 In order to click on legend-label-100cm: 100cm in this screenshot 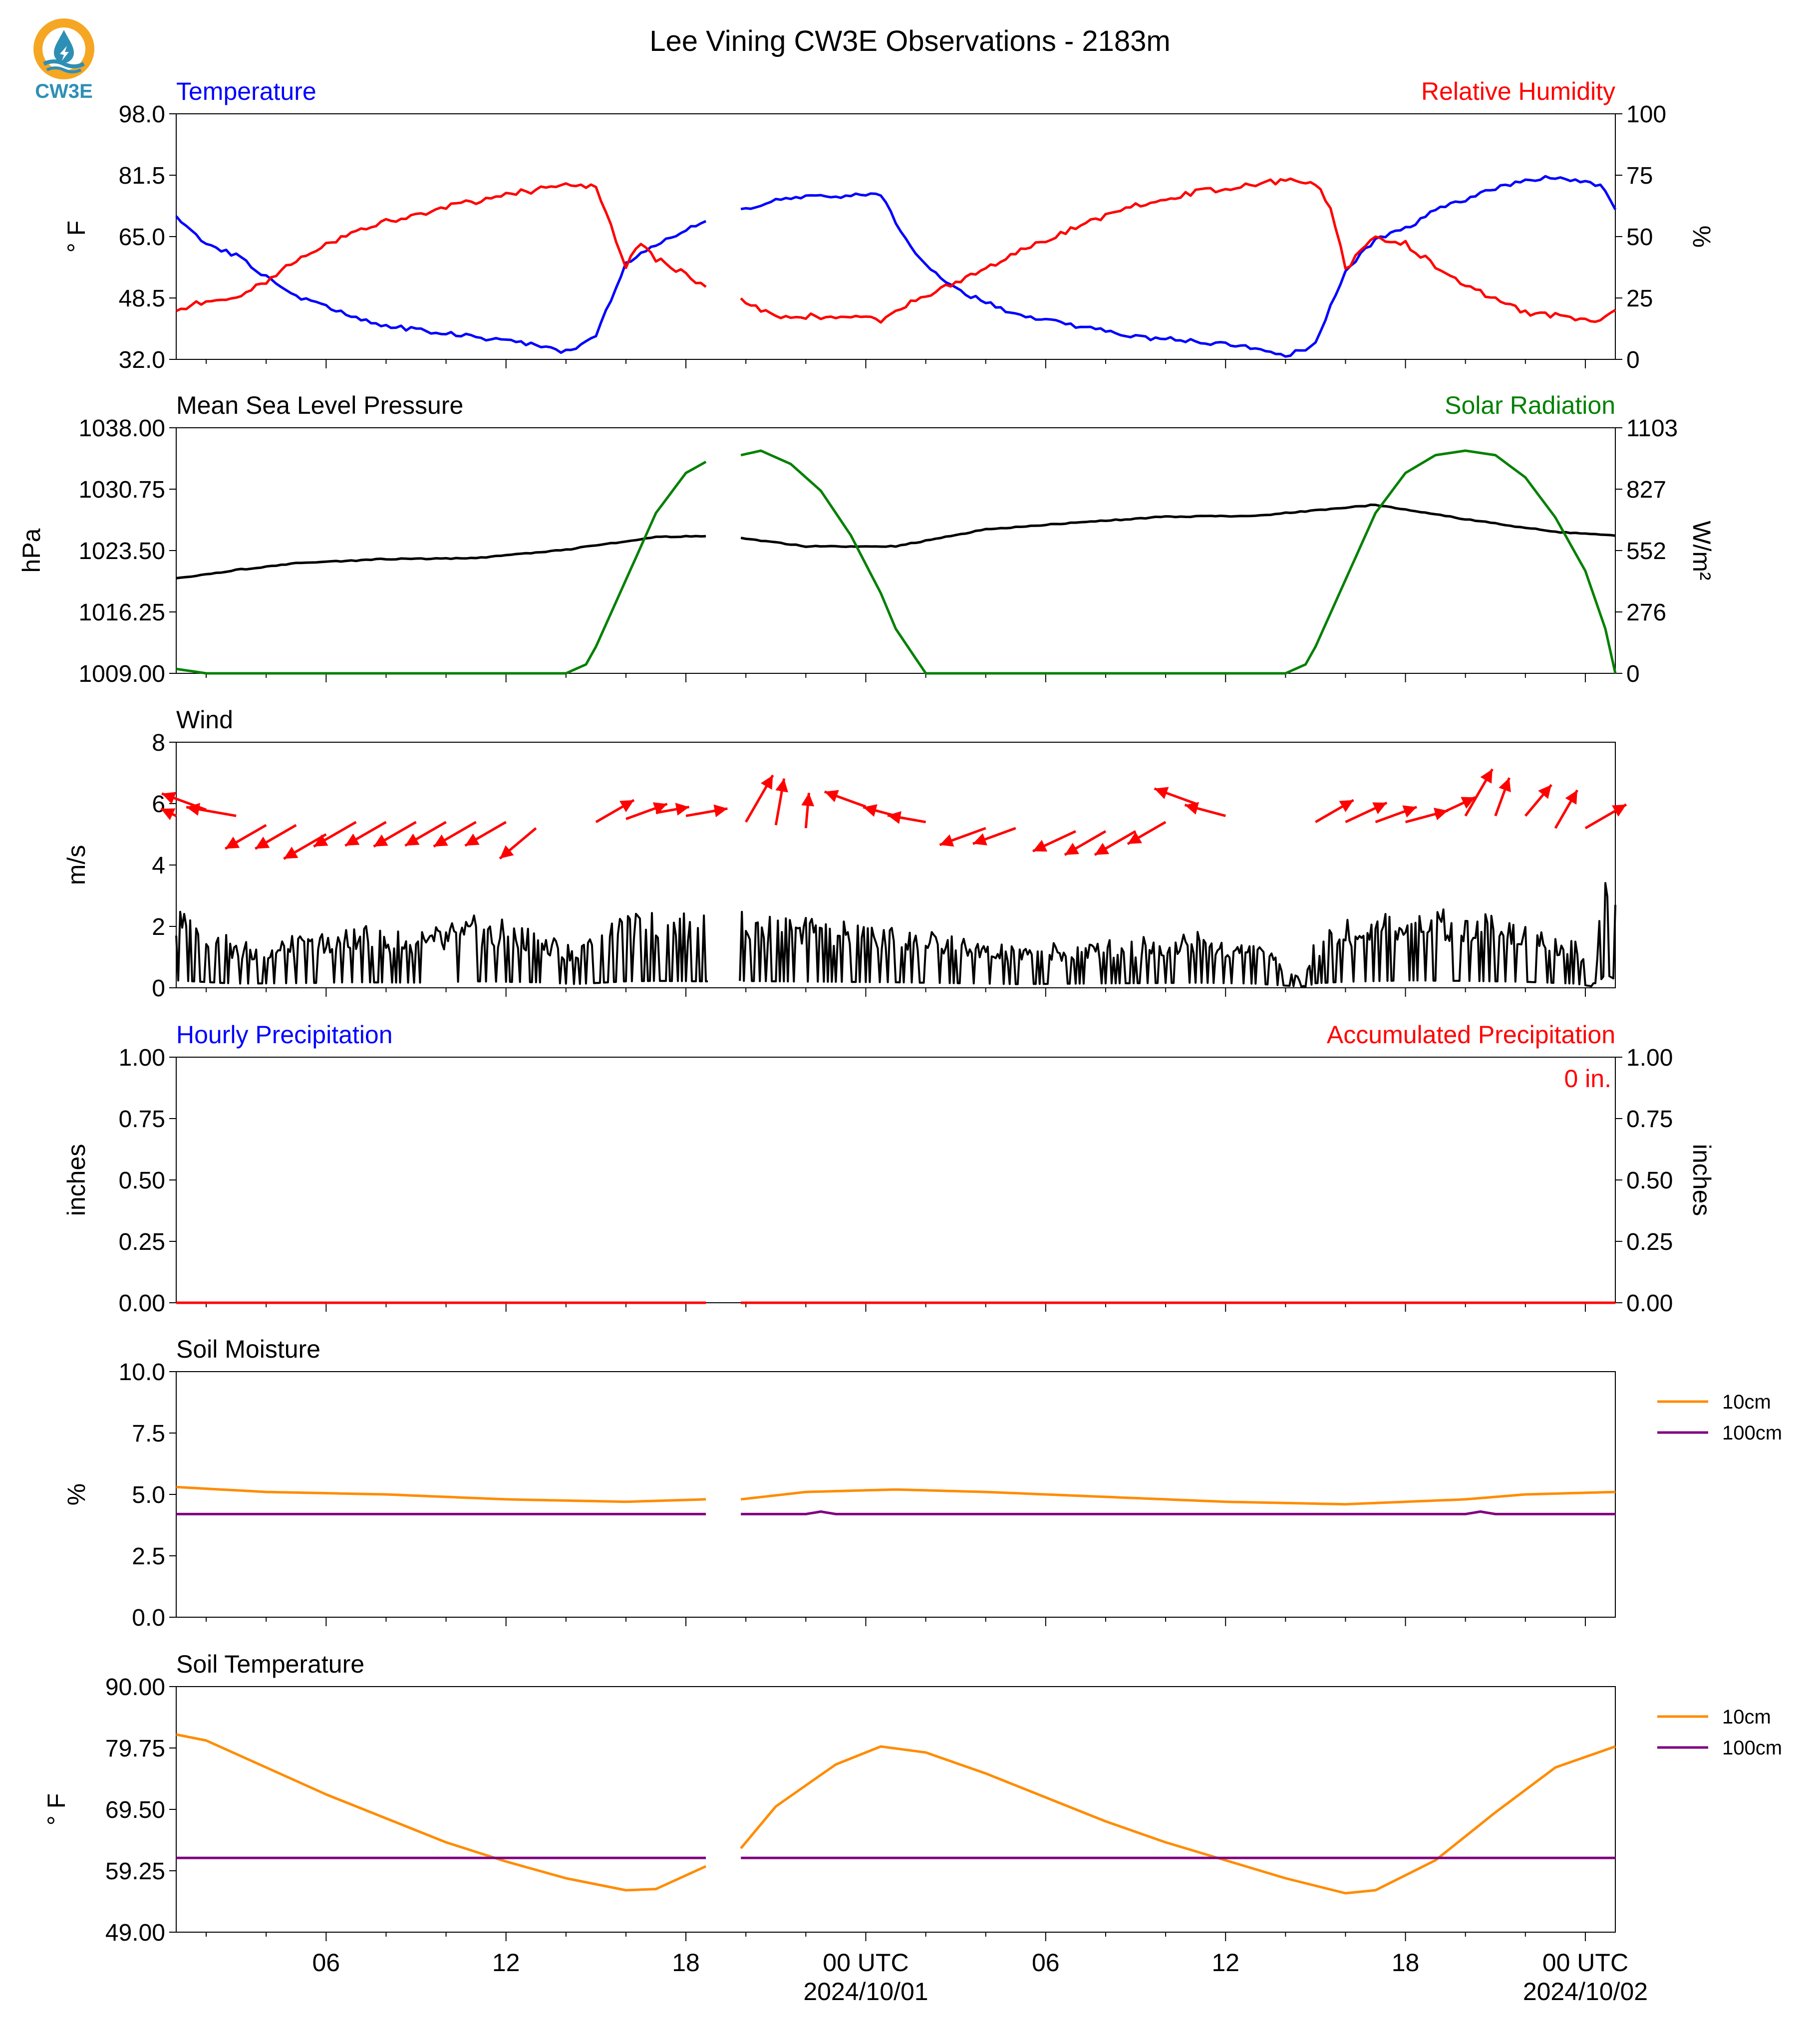, I will do `click(1752, 1433)`.